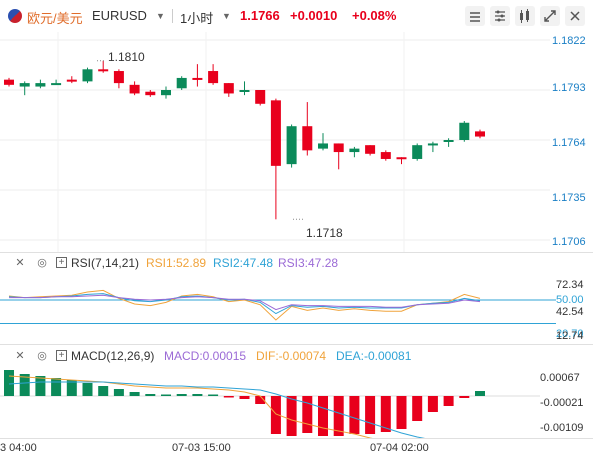 The width and height of the screenshot is (593, 459). I want to click on rsi-tick: 42.54, so click(570, 312).